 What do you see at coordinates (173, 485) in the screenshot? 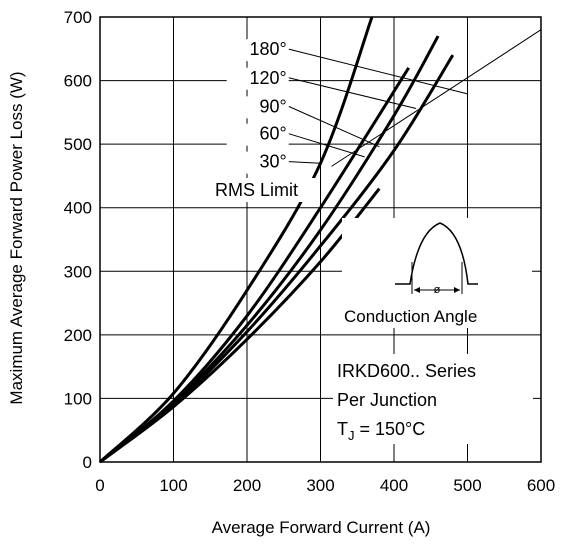
I see `x-tick-label: 100` at bounding box center [173, 485].